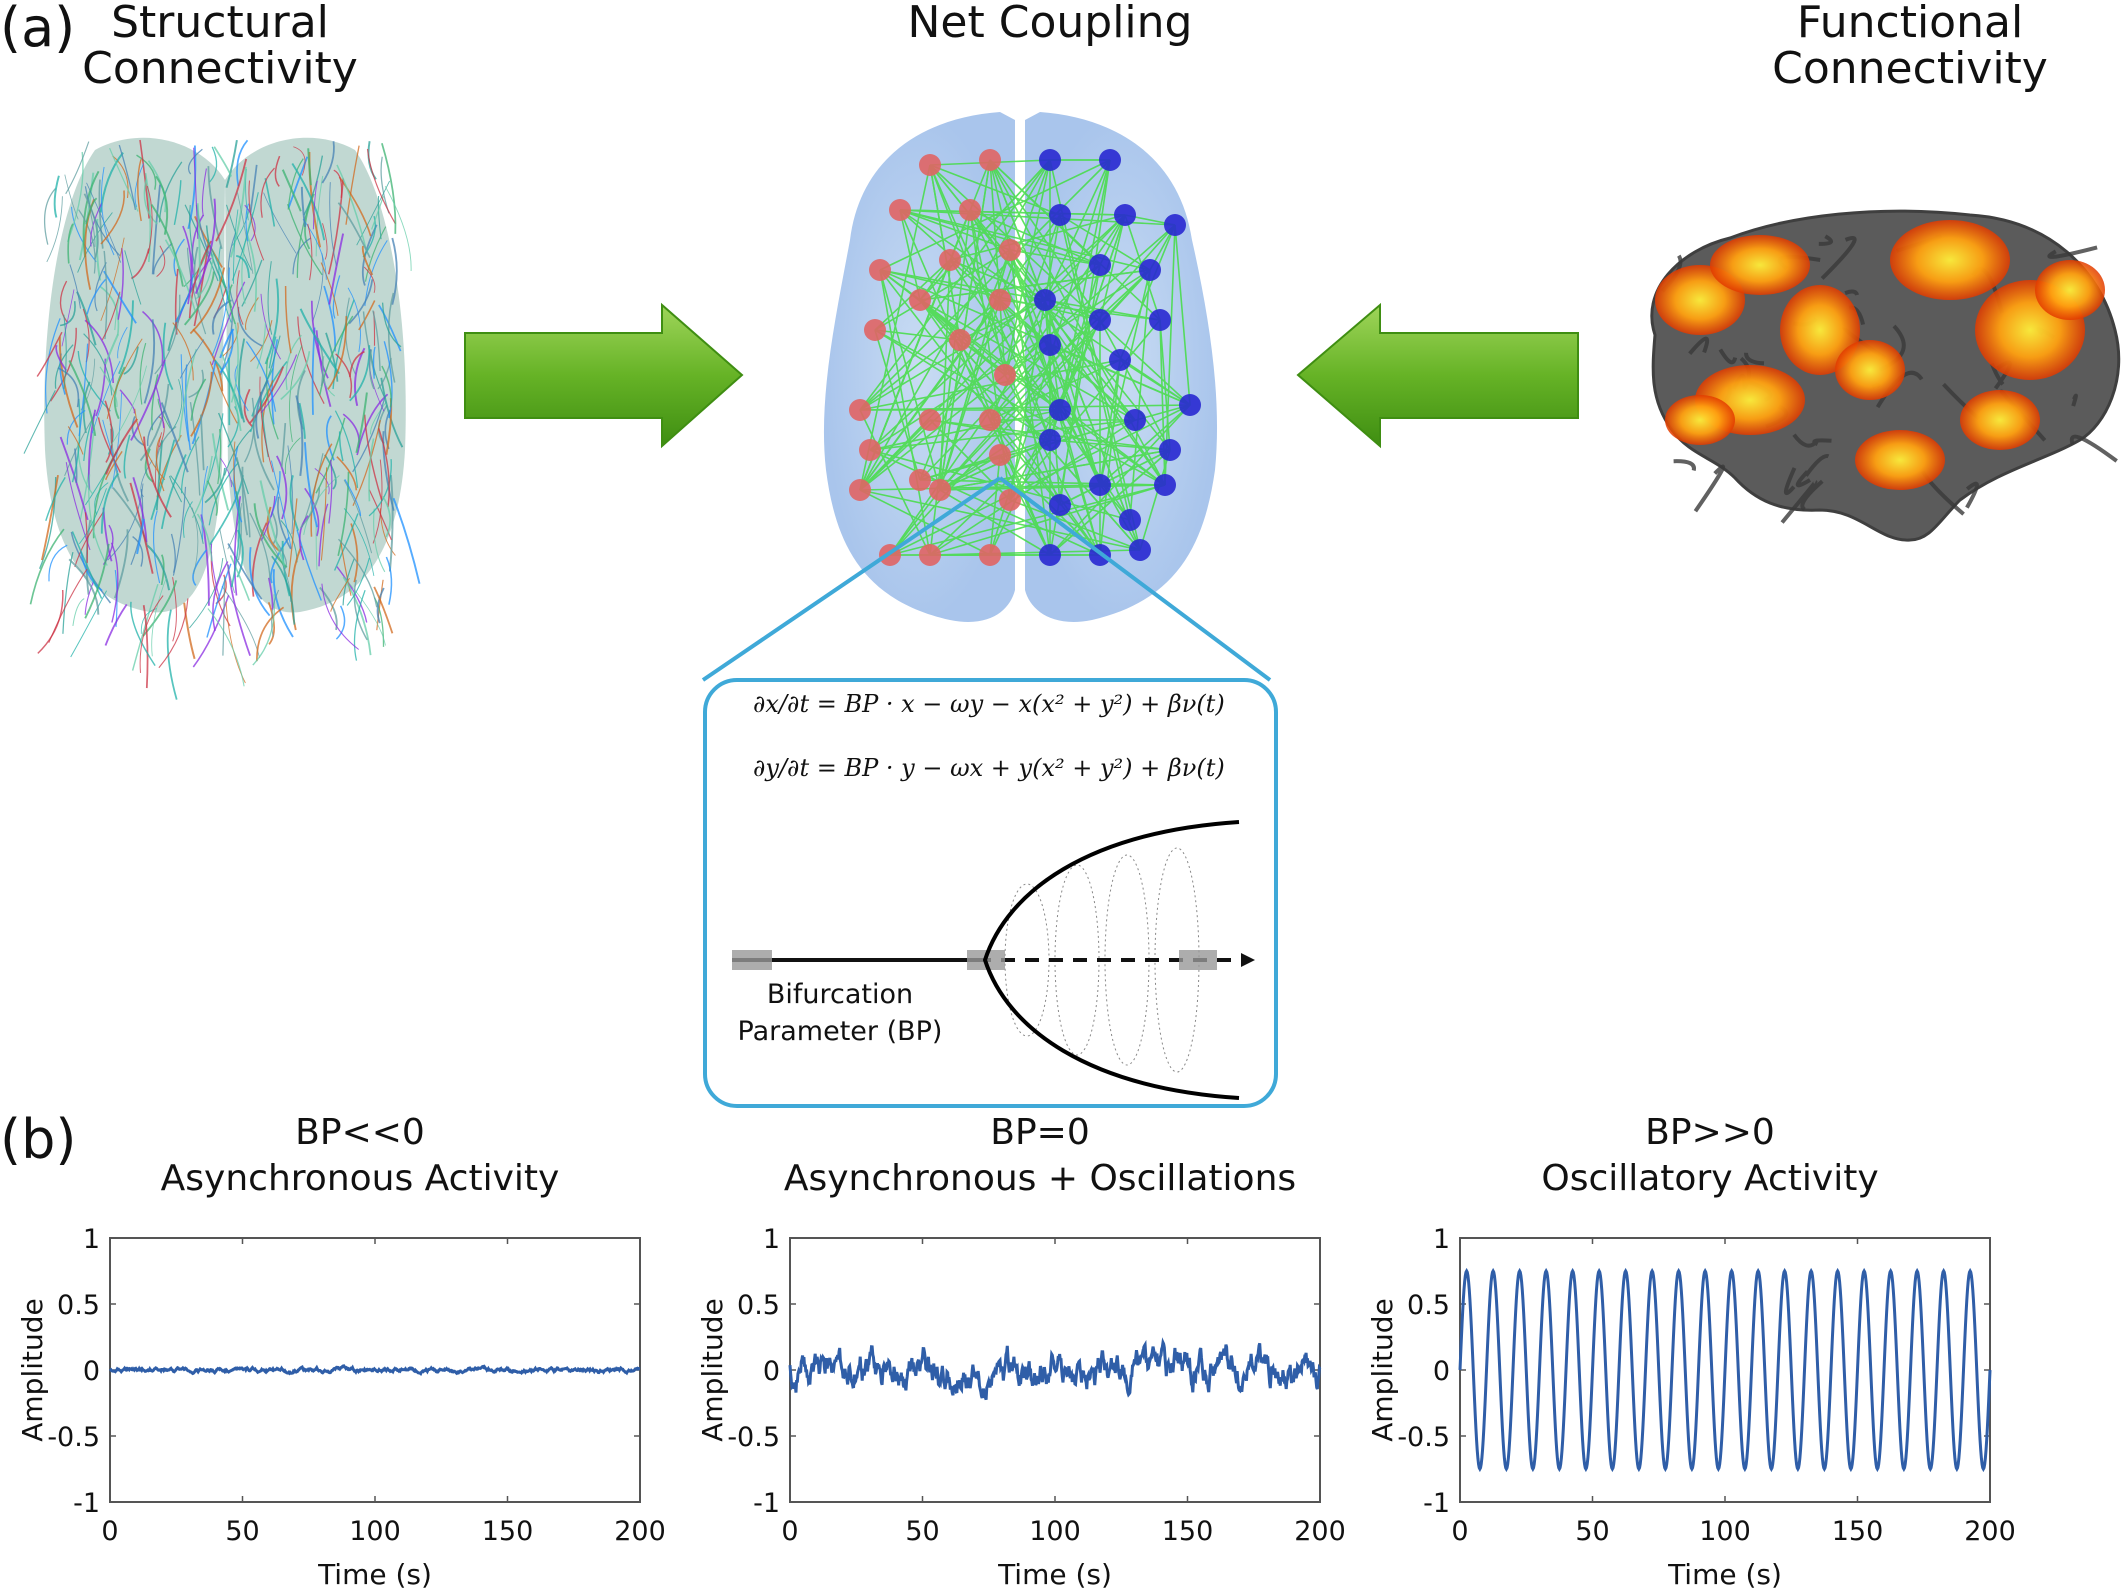 The height and width of the screenshot is (1593, 2128). Describe the element at coordinates (989, 768) in the screenshot. I see `equation-y: ∂y/∂t = BP · y − ωx + y(x² + y²) + βν(t)` at that location.